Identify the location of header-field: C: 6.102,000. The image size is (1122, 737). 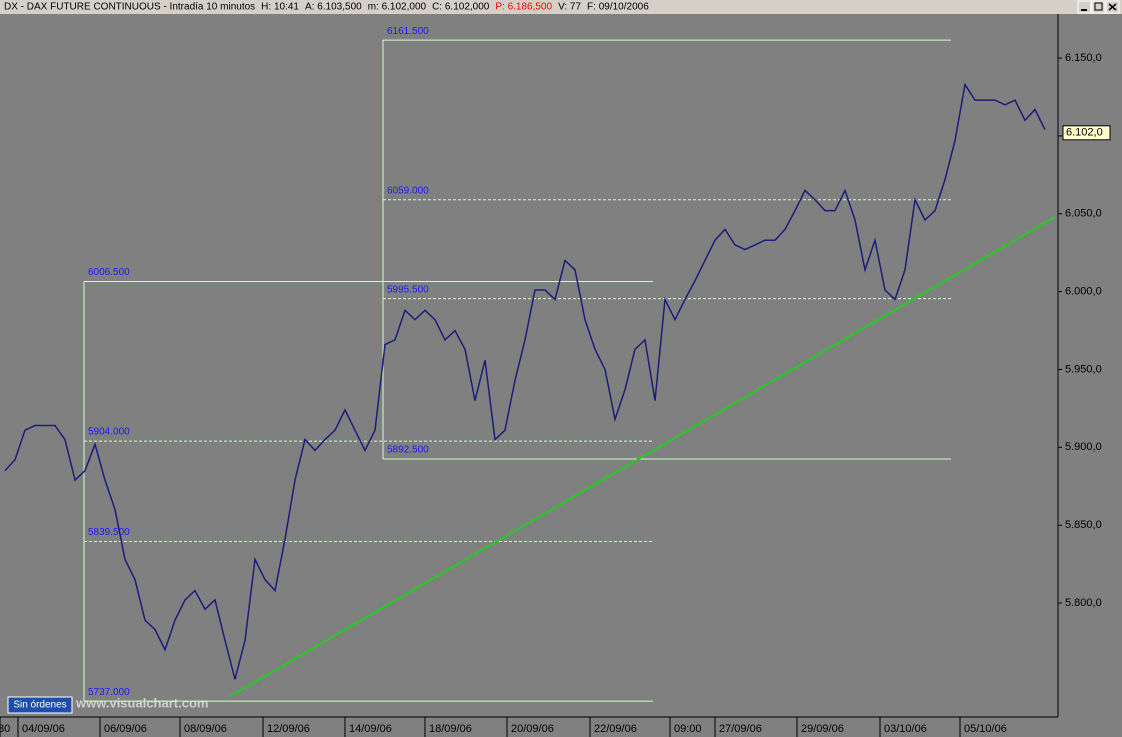
(461, 7).